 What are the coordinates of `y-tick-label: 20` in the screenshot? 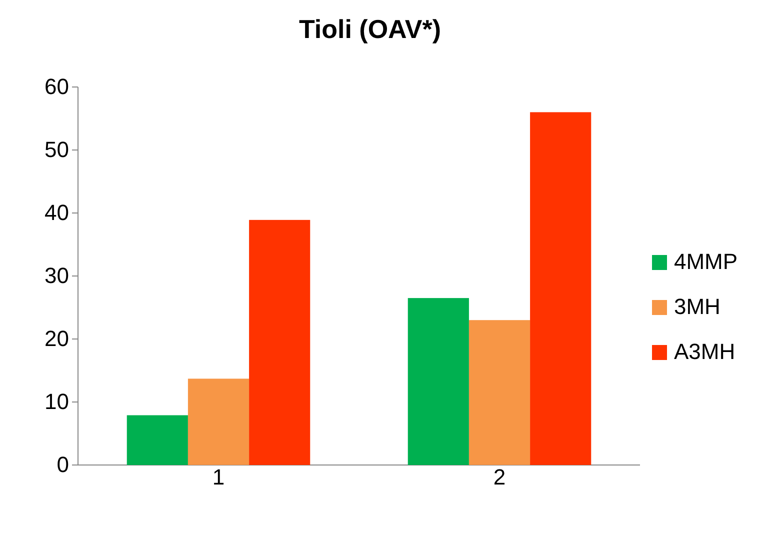 It's located at (56, 339).